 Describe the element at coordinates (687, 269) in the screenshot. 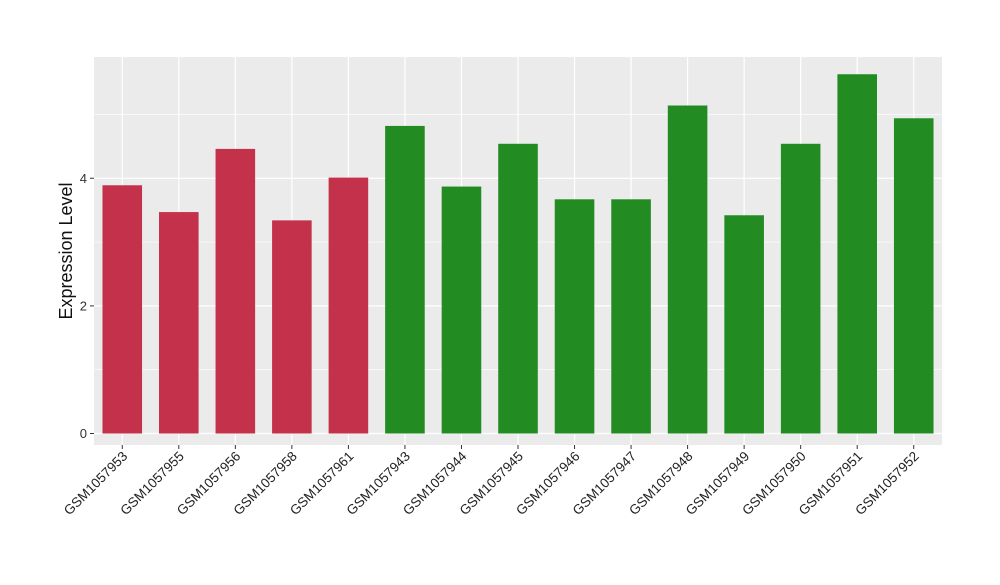

I see `bar-GSM1057948` at that location.